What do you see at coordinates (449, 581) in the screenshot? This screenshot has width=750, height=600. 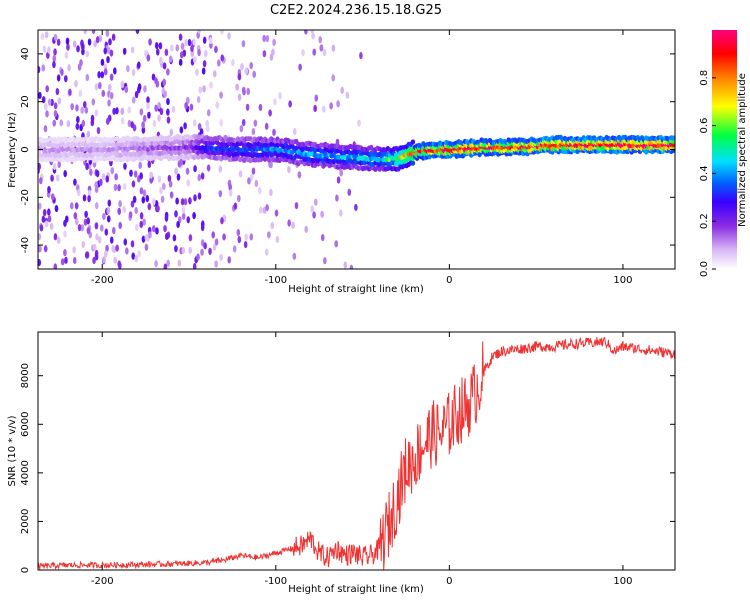 I see `snr-x-tick-label: 0` at bounding box center [449, 581].